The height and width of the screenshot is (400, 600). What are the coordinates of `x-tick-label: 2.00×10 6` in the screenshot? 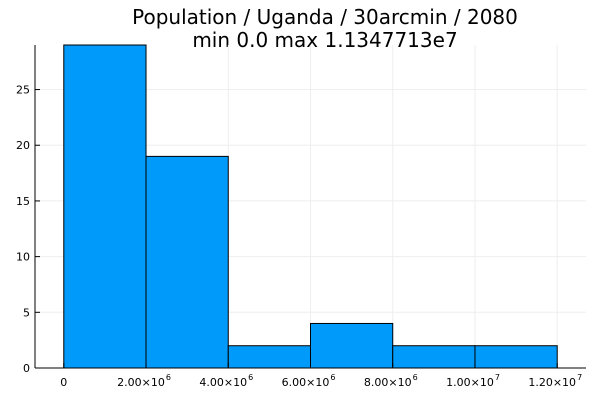 It's located at (144, 381).